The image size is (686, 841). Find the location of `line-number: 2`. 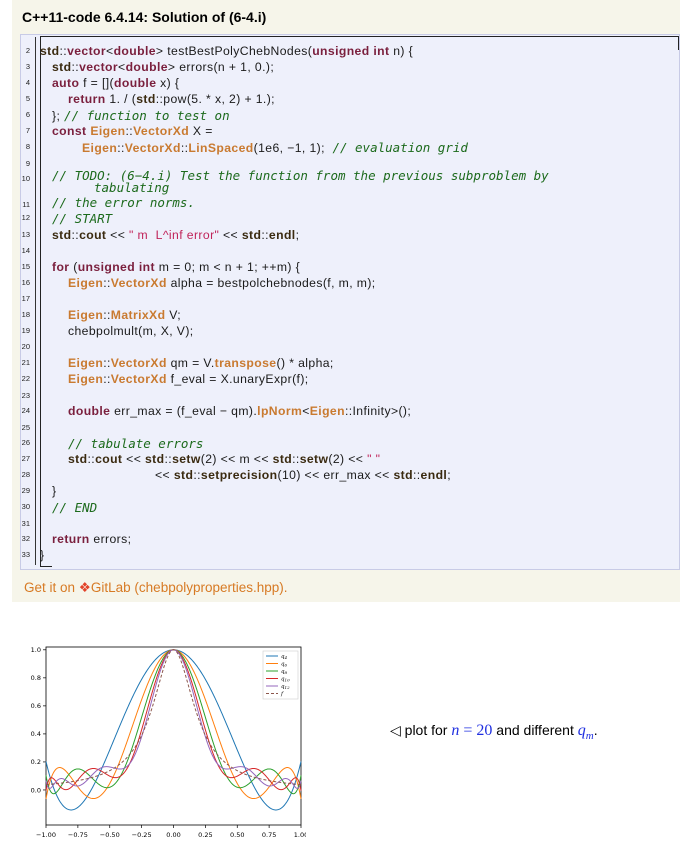

line-number: 2 is located at coordinates (27, 50).